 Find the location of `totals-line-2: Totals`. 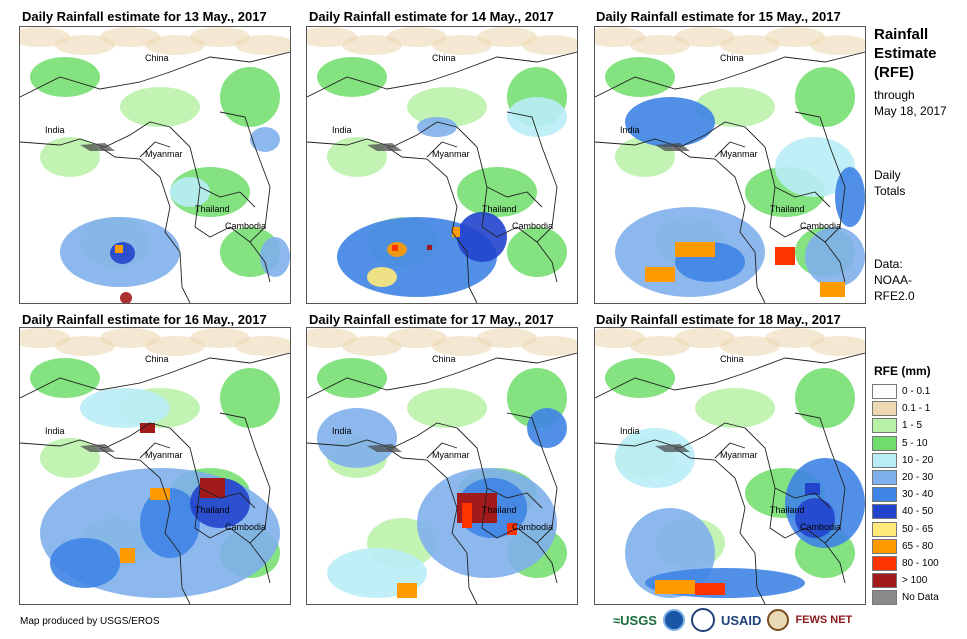

totals-line-2: Totals is located at coordinates (890, 191).